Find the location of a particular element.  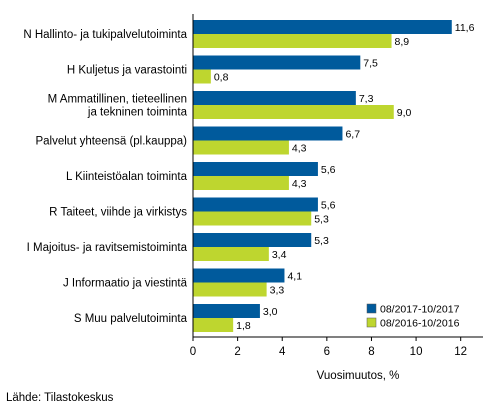

x-tick-label-2: 4 is located at coordinates (282, 352).